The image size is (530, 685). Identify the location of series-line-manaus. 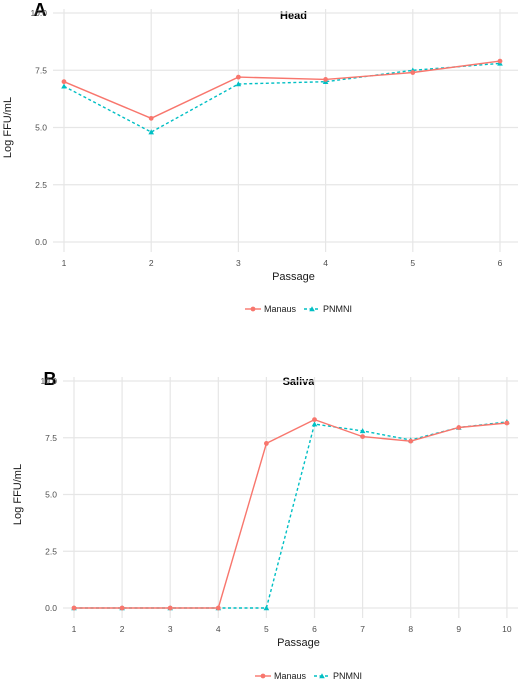
(282, 90).